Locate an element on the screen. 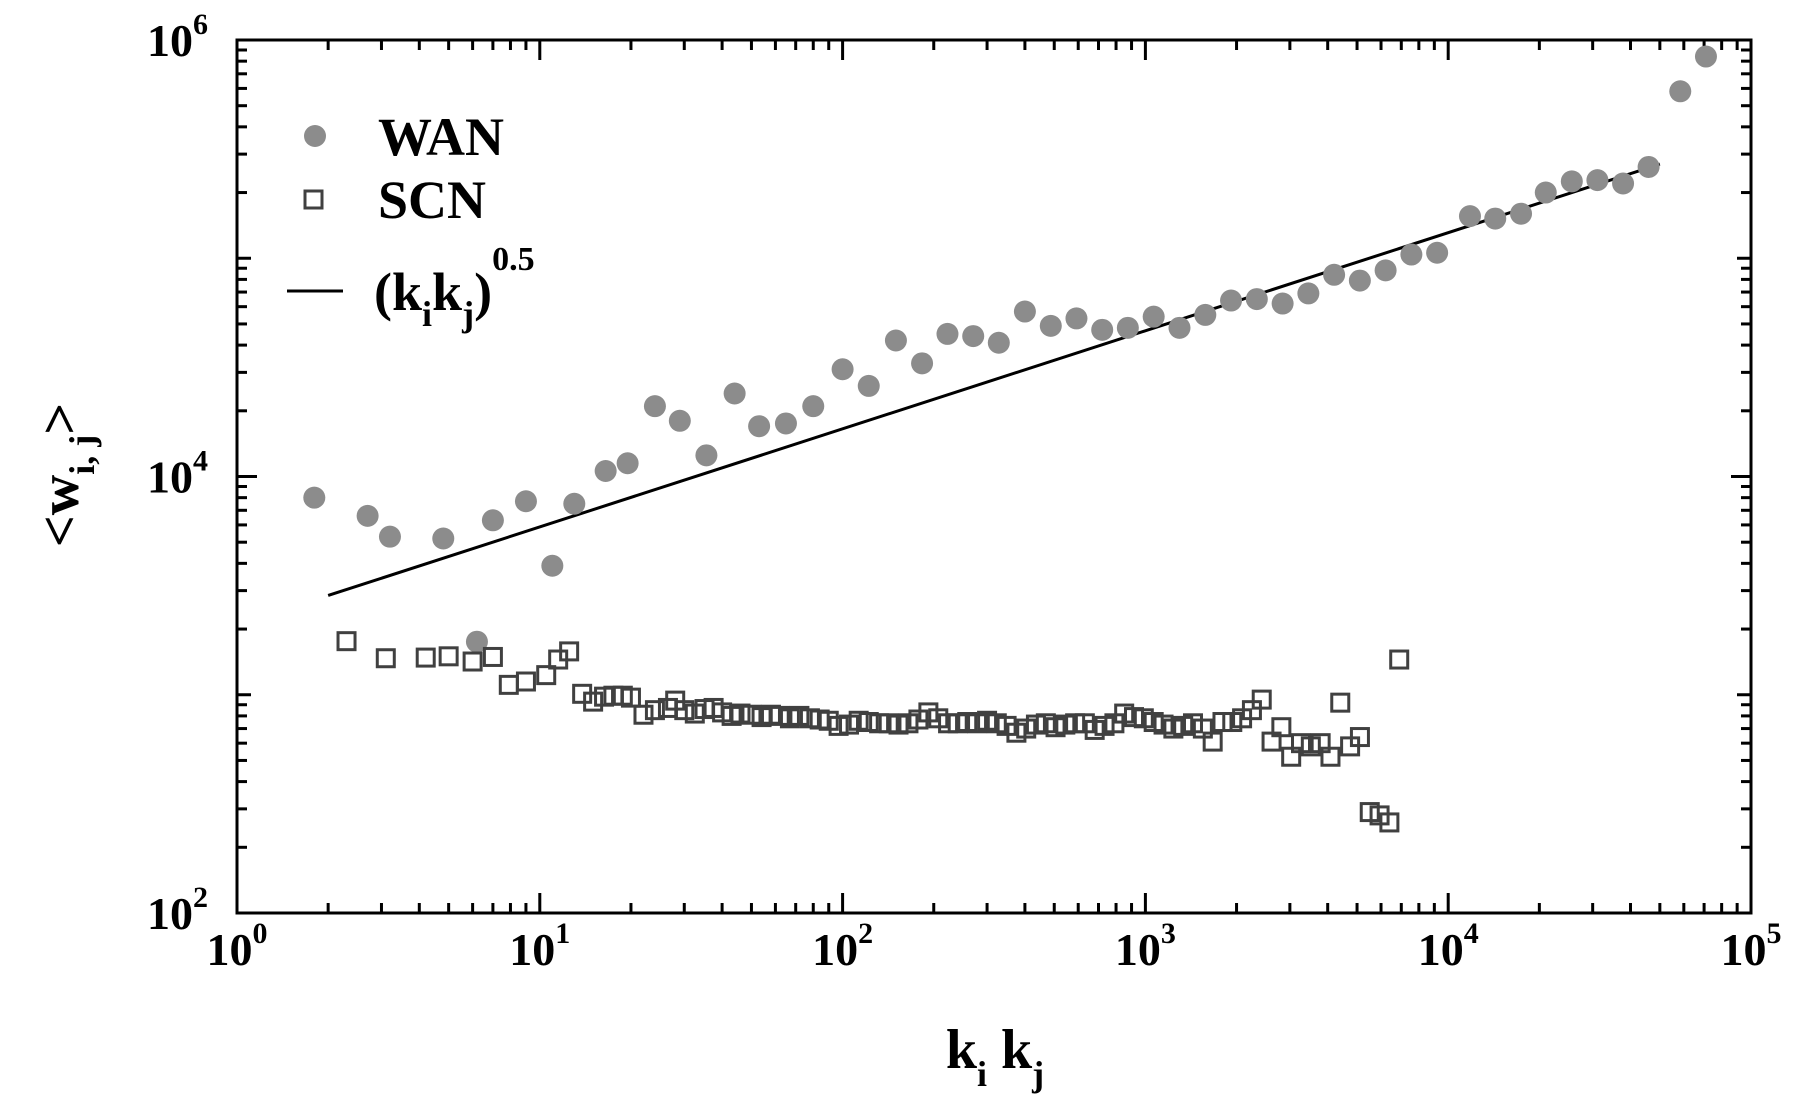  x-tick-label-exp: 5 is located at coordinates (1774, 933).